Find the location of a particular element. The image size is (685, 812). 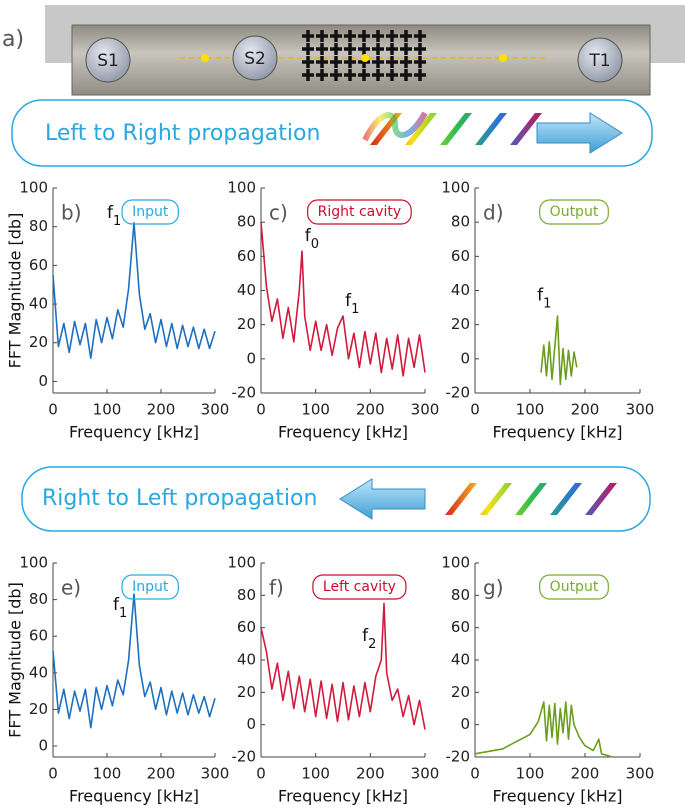

banner-text: Right to Left propagation is located at coordinates (179, 498).